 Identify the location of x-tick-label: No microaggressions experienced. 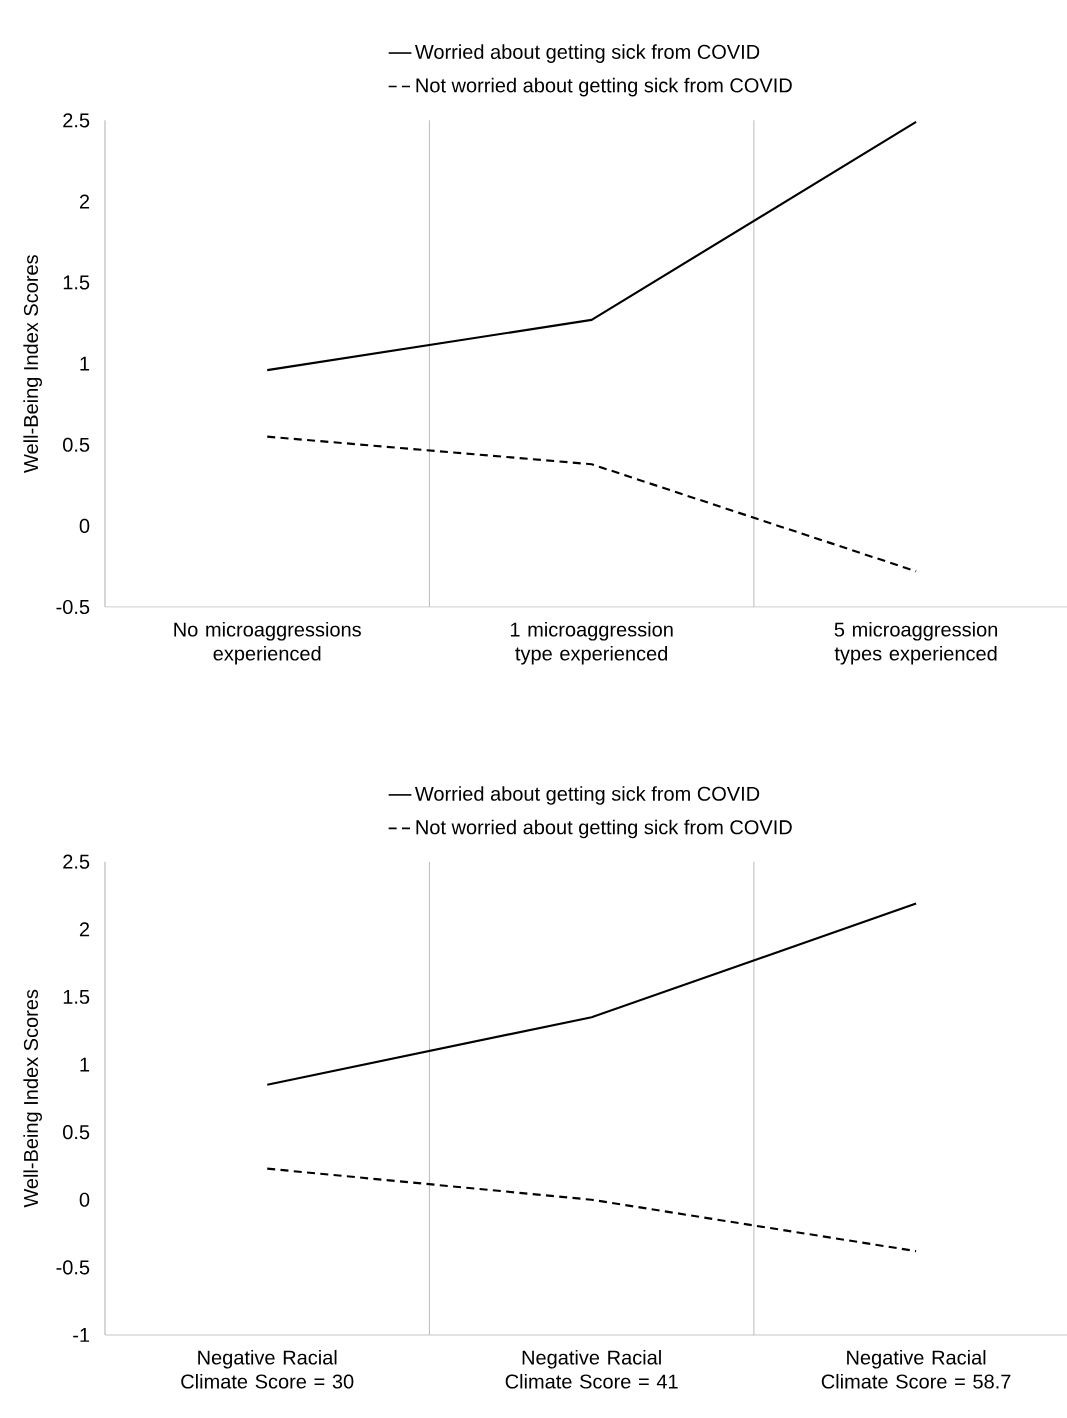
(267, 643).